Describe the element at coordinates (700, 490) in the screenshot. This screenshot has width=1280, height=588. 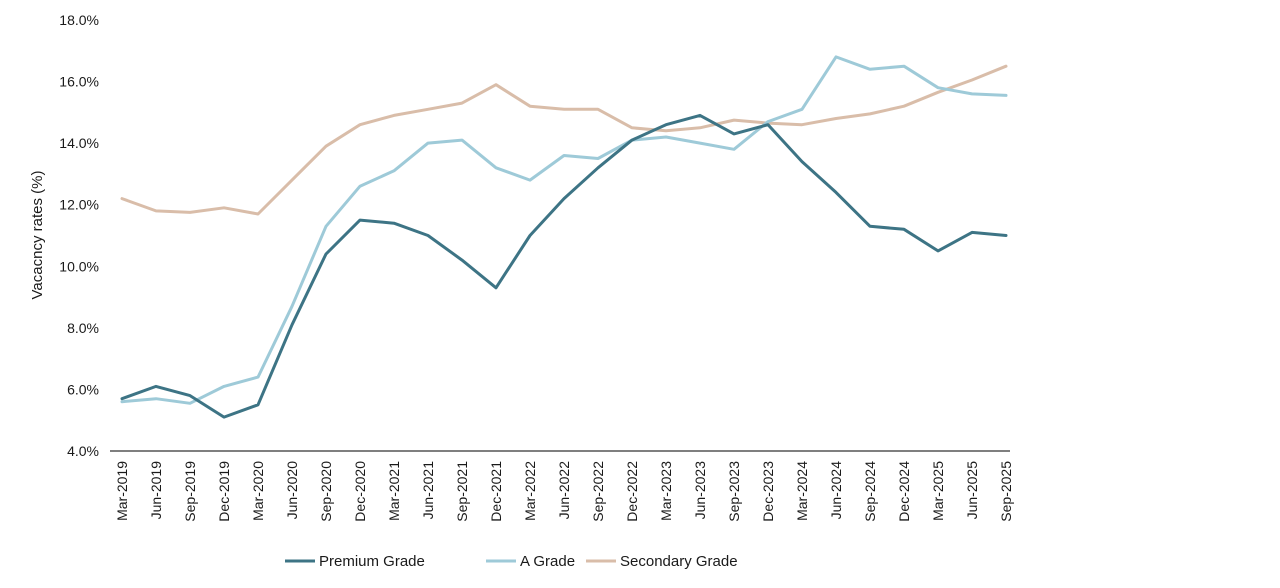
I see `x-tick-label: Jun-2023` at that location.